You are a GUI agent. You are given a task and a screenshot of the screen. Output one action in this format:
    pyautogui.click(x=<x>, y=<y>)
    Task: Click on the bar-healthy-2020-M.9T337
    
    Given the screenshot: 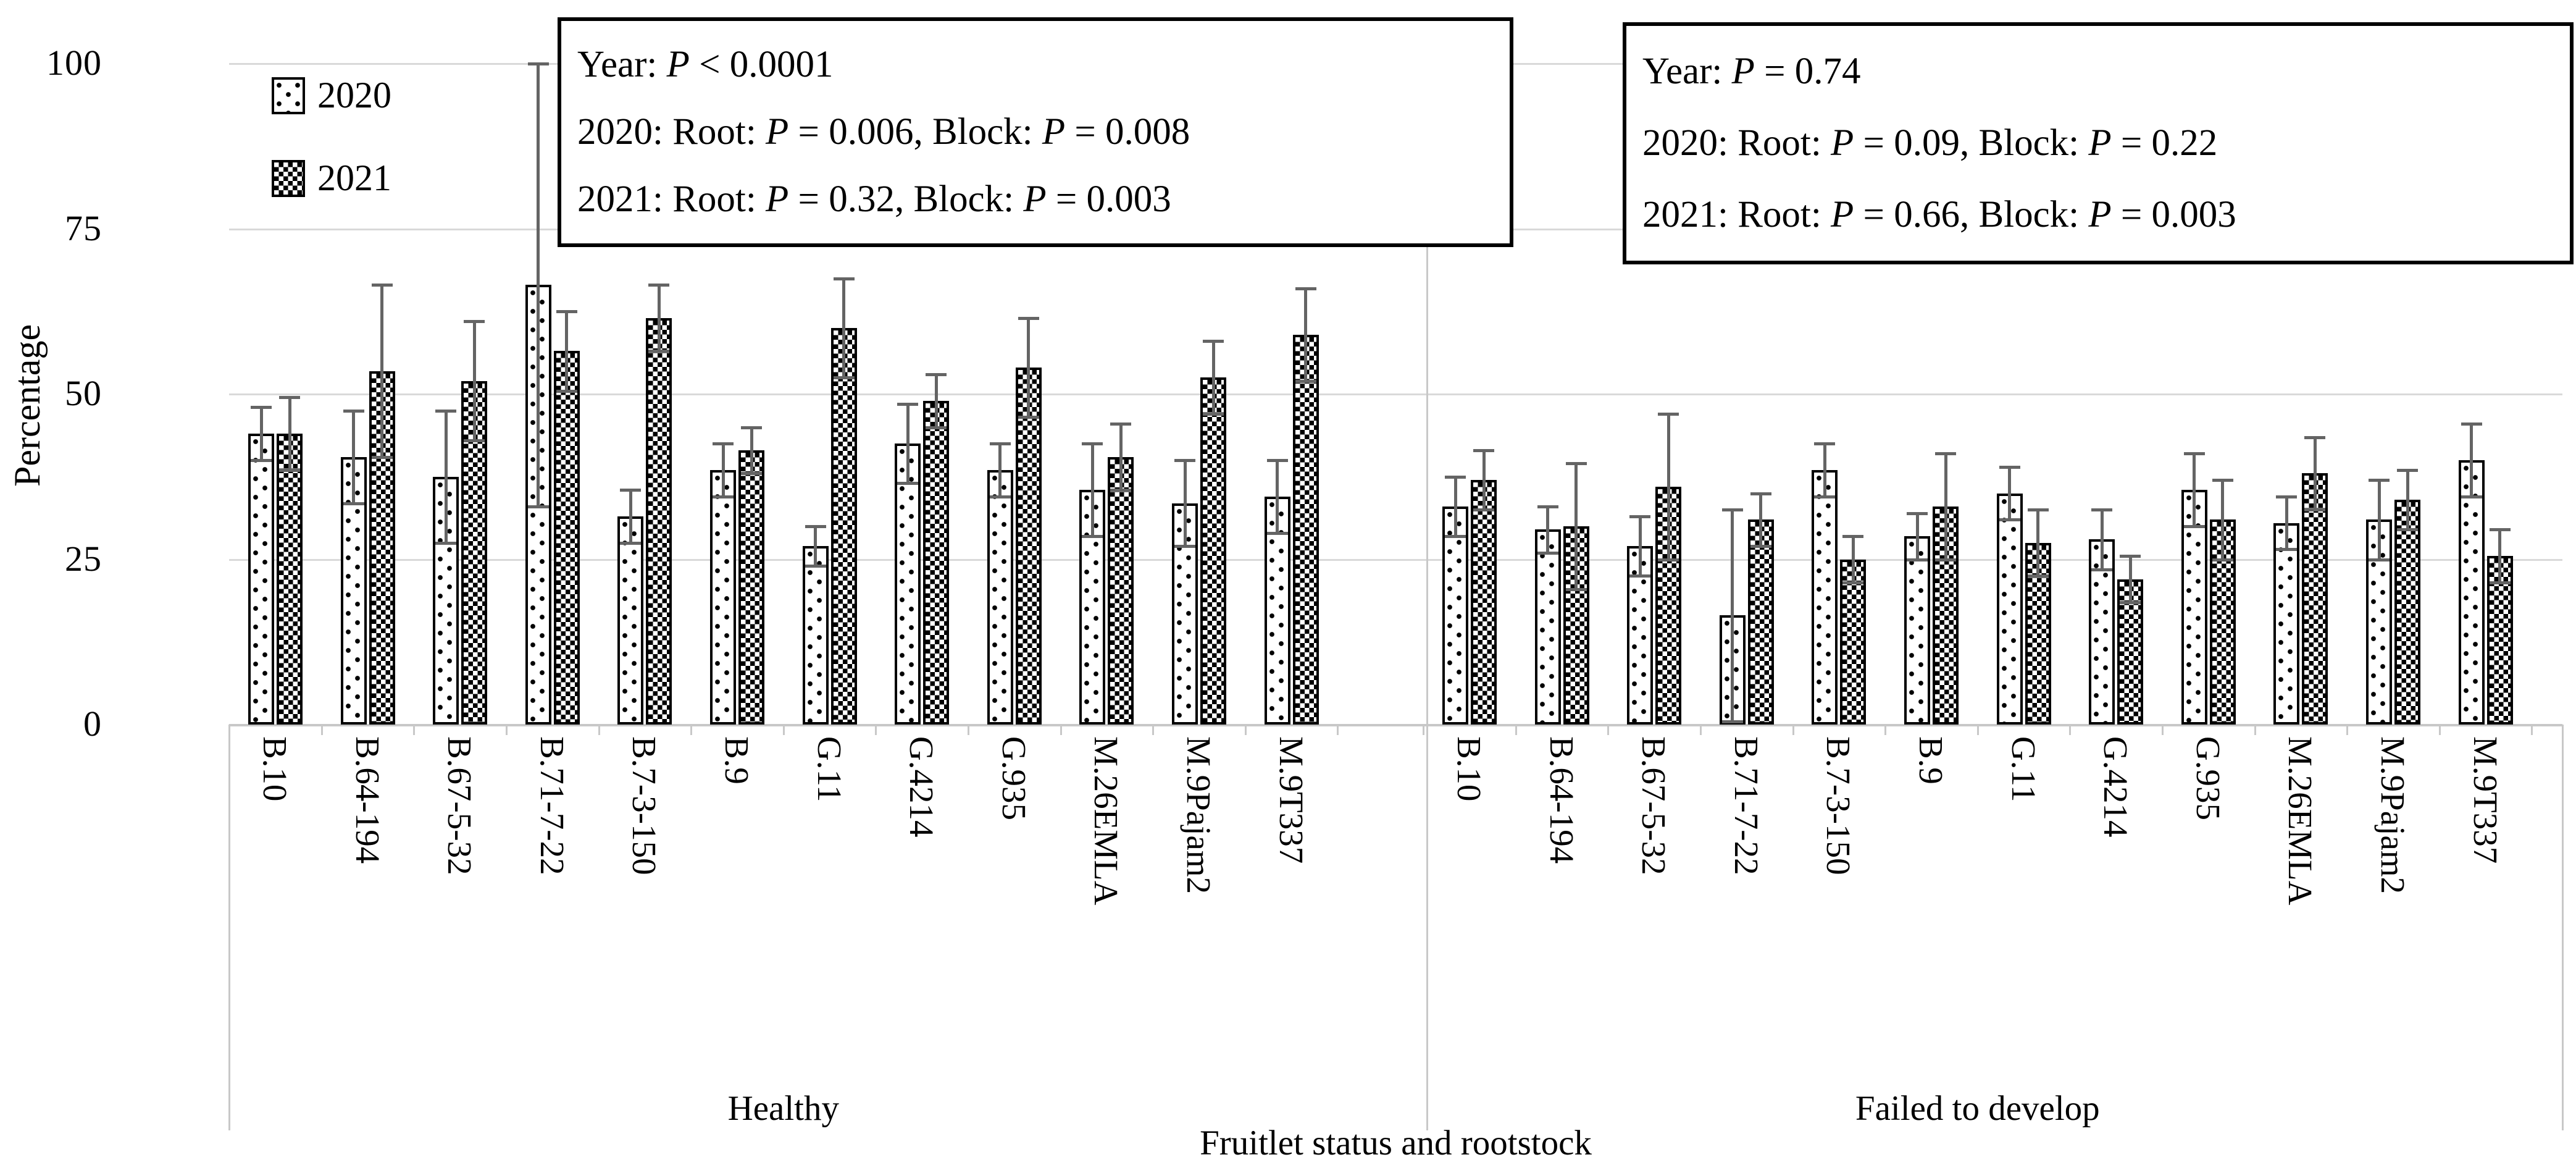 What is the action you would take?
    pyautogui.click(x=1277, y=610)
    